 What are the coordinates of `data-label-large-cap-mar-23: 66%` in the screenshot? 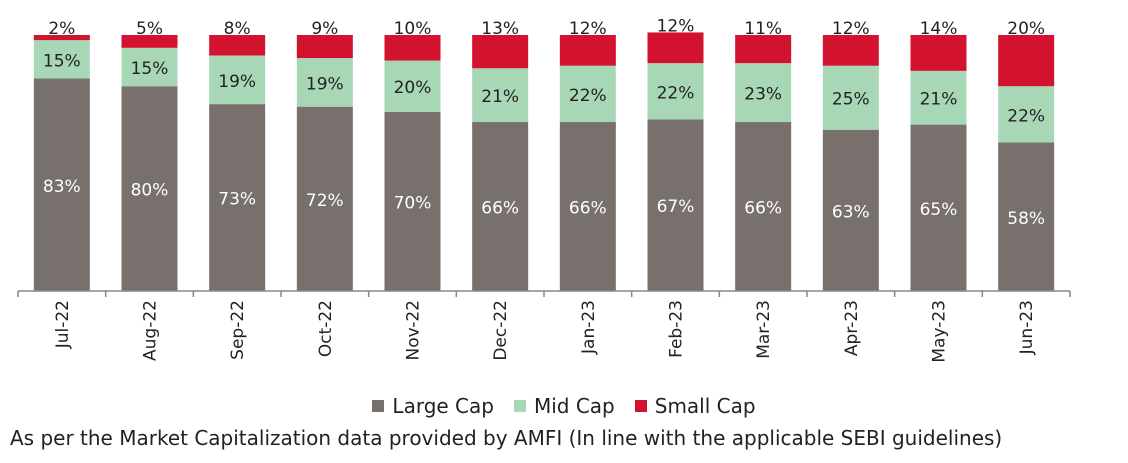 It's located at (763, 209).